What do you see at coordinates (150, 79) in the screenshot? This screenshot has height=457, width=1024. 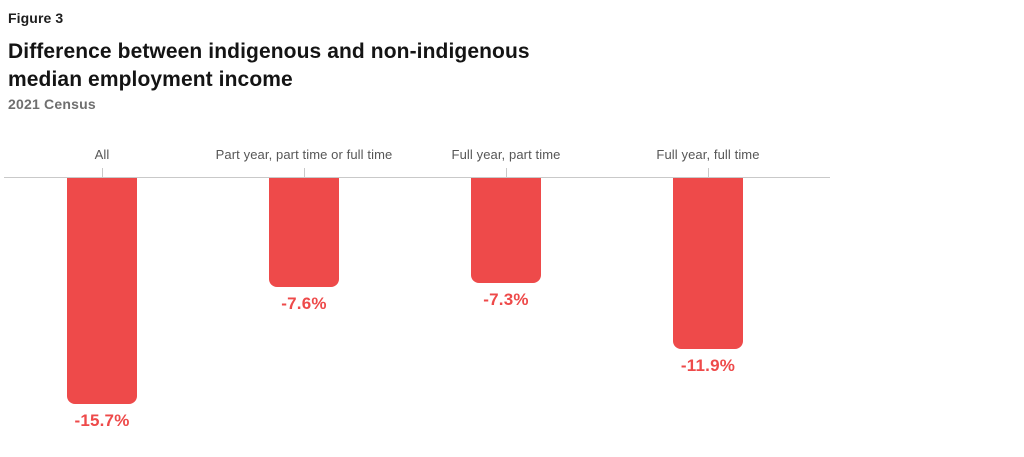 I see `chart-title-line-2: median employment income` at bounding box center [150, 79].